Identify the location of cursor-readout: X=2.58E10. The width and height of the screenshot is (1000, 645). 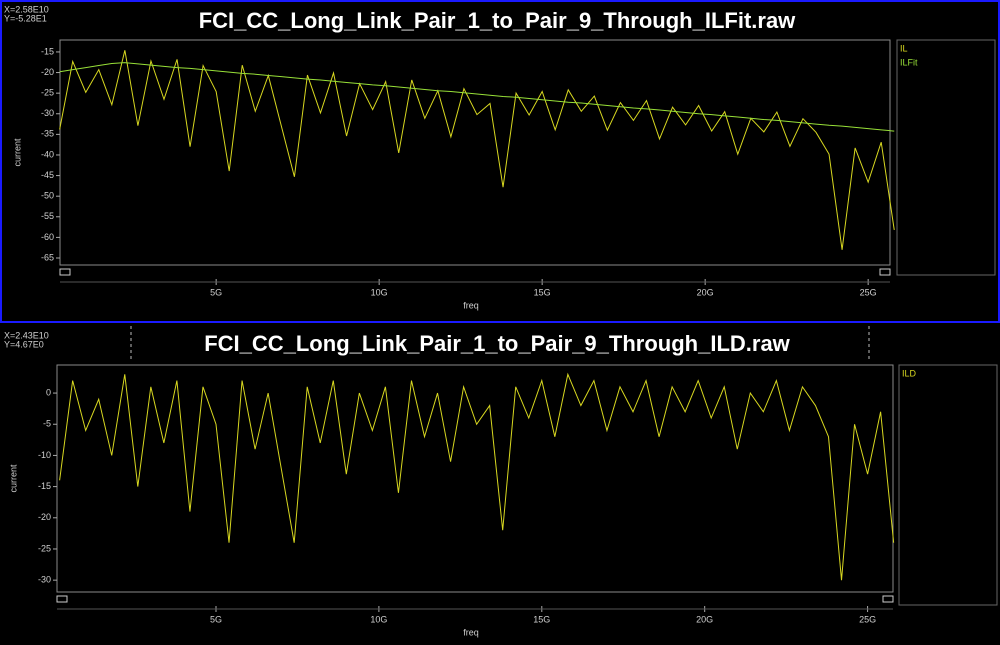
(26, 9).